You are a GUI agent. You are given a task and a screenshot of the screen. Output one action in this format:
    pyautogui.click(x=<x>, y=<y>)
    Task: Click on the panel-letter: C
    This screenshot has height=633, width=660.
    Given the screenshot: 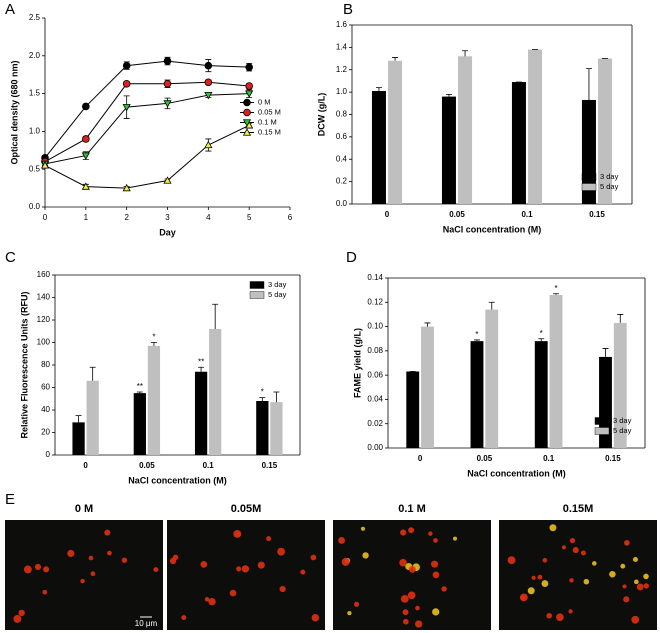 What is the action you would take?
    pyautogui.click(x=10, y=257)
    